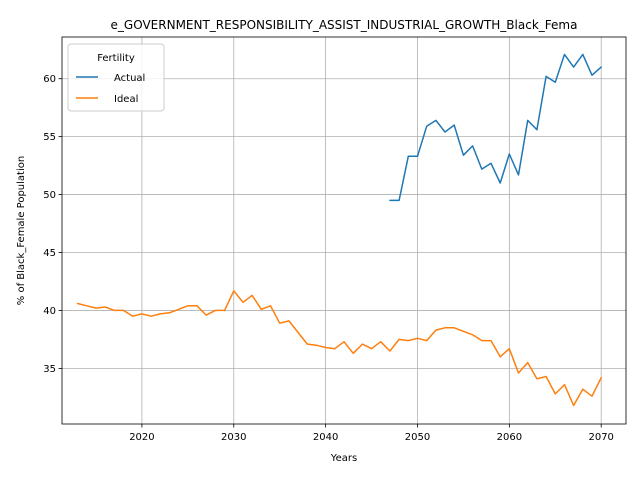  What do you see at coordinates (49, 79) in the screenshot?
I see `y-tick-label: 60` at bounding box center [49, 79].